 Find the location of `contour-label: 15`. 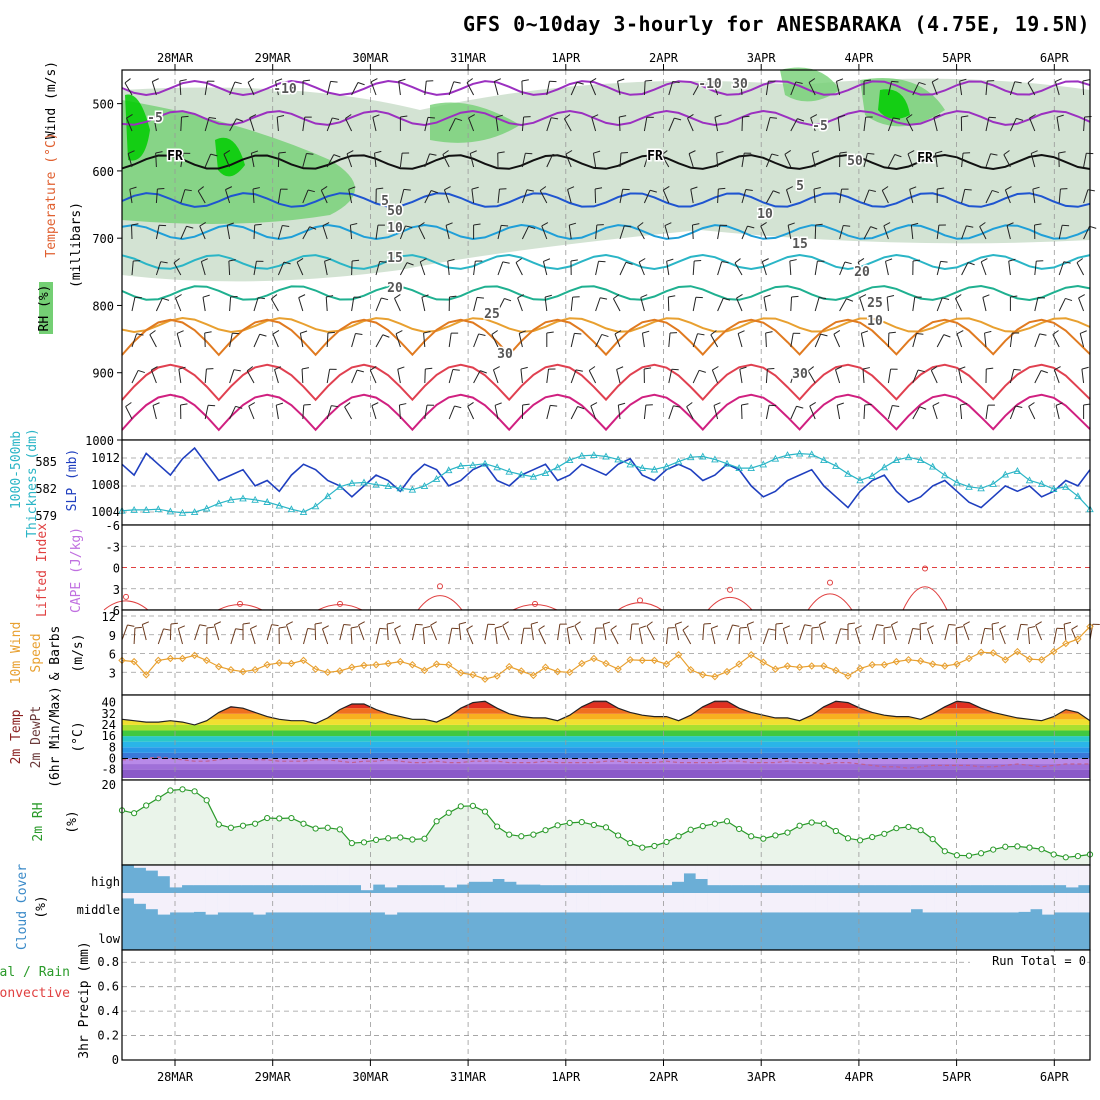

contour-label: 15 is located at coordinates (395, 258).